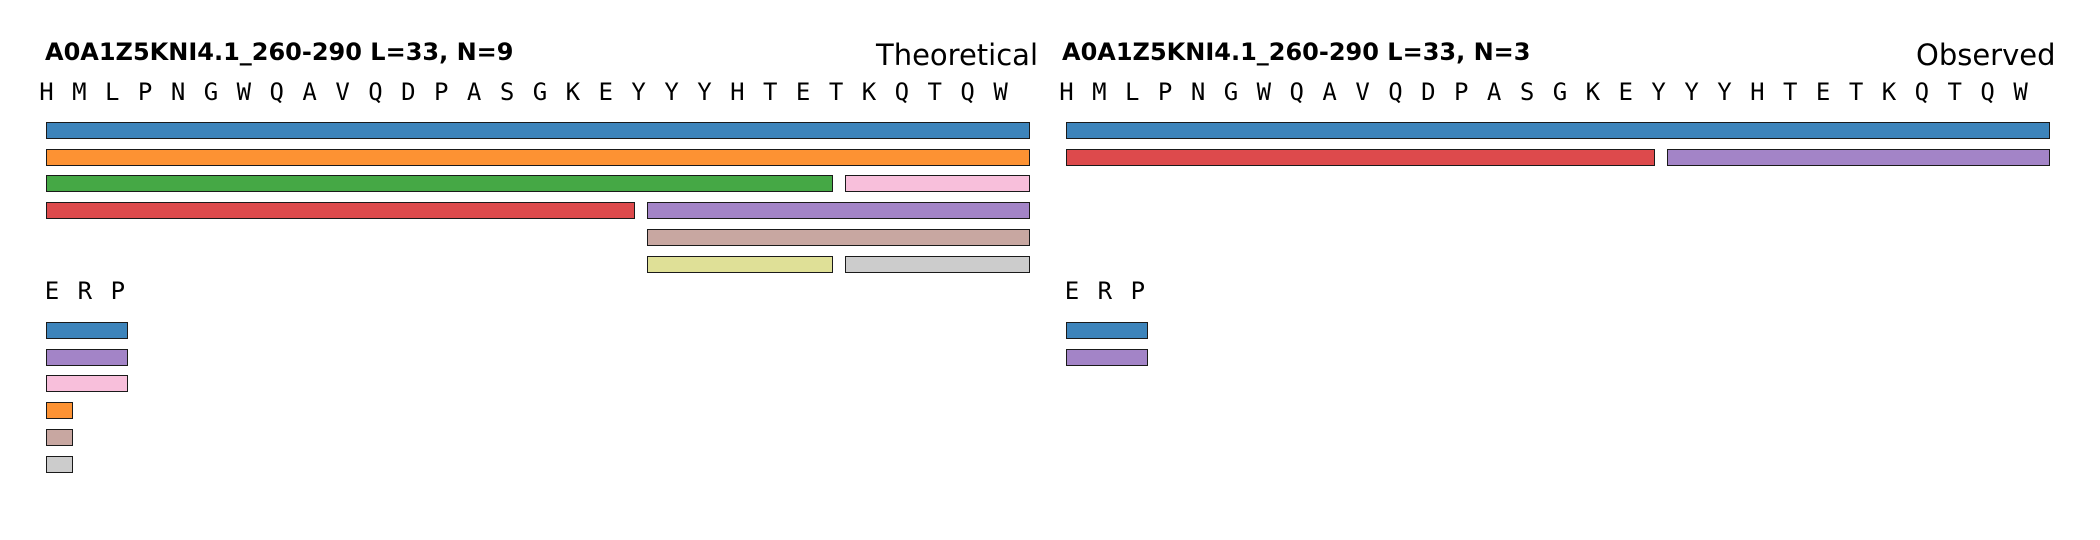 The width and height of the screenshot is (2100, 540). What do you see at coordinates (1296, 52) in the screenshot?
I see `panel-title: A0A1Z5KNI4.1_260-290 L=33, N=3` at bounding box center [1296, 52].